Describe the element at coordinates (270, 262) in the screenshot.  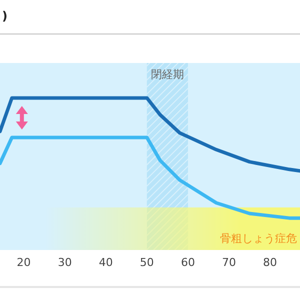
I see `x-tick-label: 80` at that location.